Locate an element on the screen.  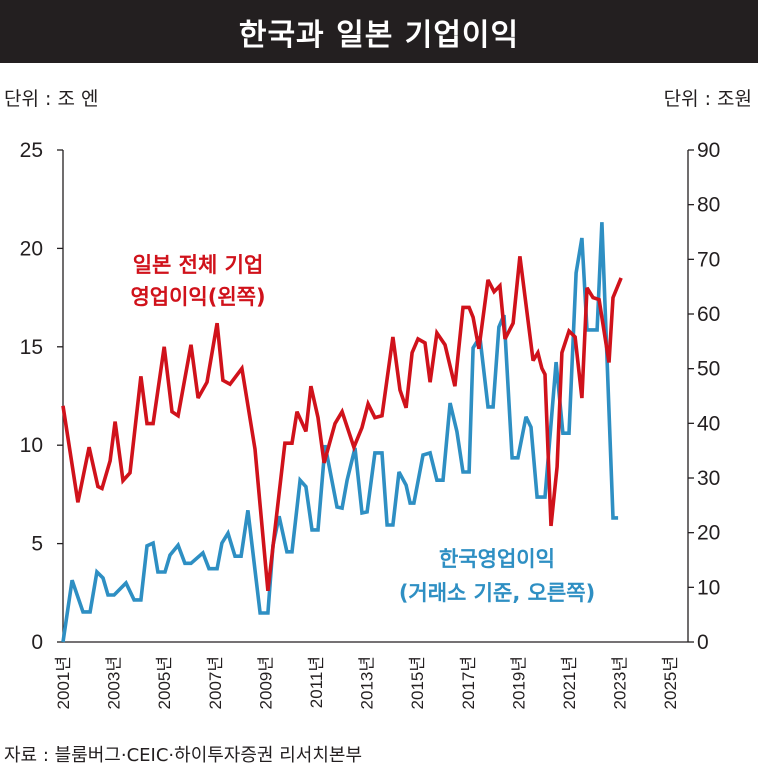
x-tick-label: 2021년 is located at coordinates (569, 682).